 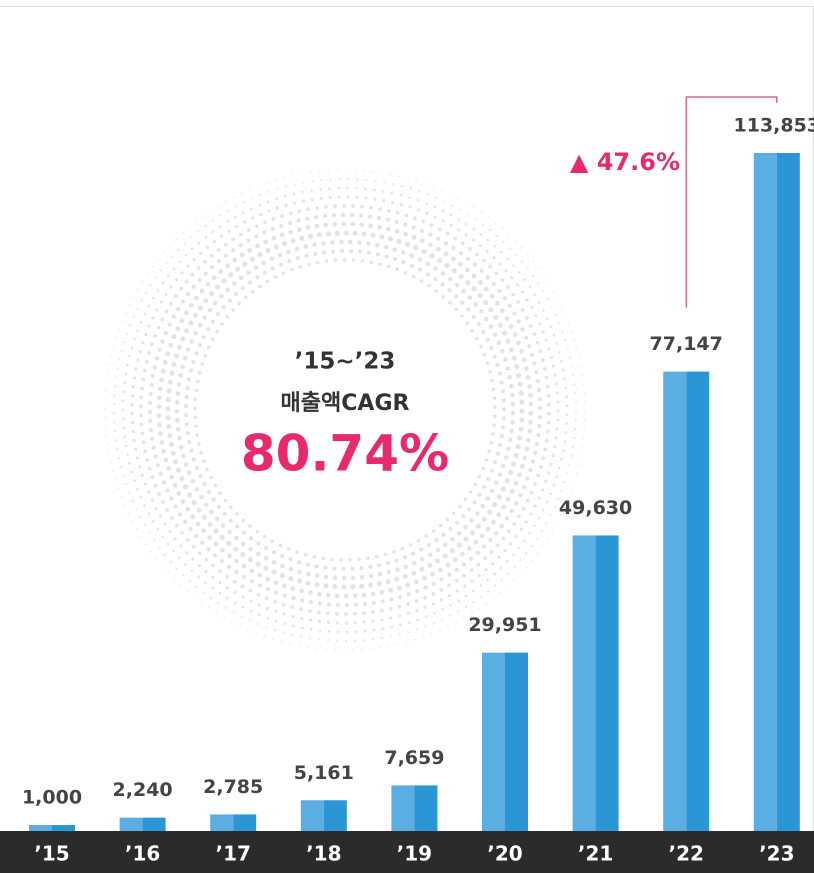 I want to click on bar-shade, so click(x=698, y=601).